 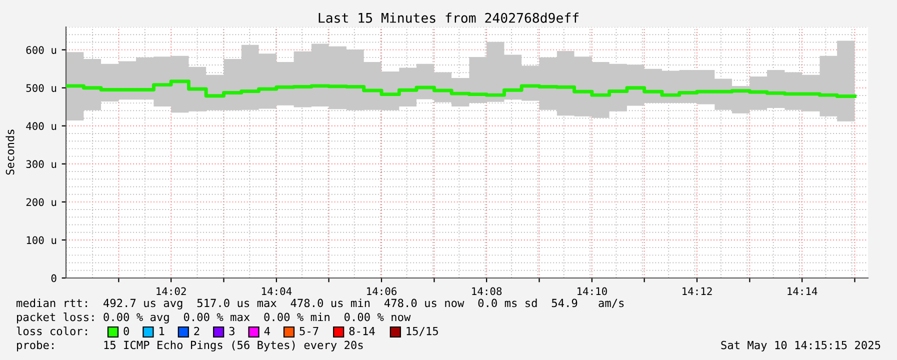 What do you see at coordinates (592, 291) in the screenshot?
I see `x-tick-label: 14:10` at bounding box center [592, 291].